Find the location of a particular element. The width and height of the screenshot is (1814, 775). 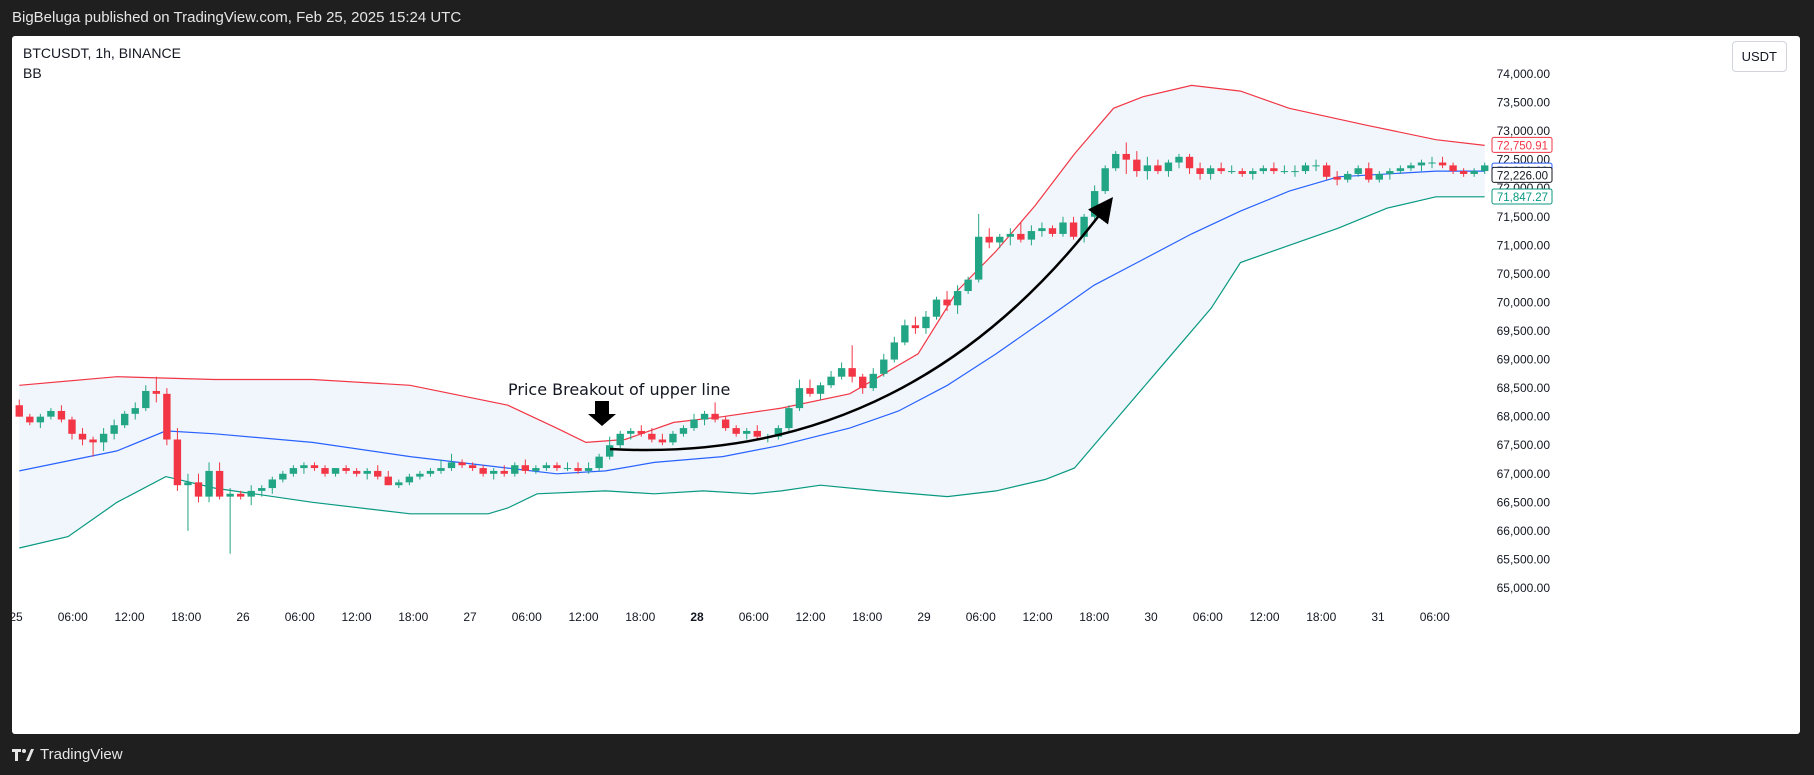

x-tick-label: 26 is located at coordinates (243, 617).